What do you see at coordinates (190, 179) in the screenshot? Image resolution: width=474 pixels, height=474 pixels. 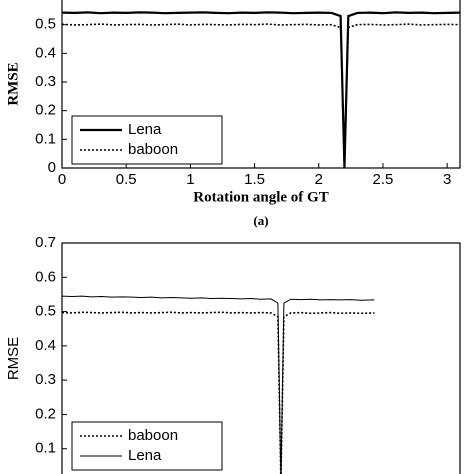 I see `x-tick-label: 1` at bounding box center [190, 179].